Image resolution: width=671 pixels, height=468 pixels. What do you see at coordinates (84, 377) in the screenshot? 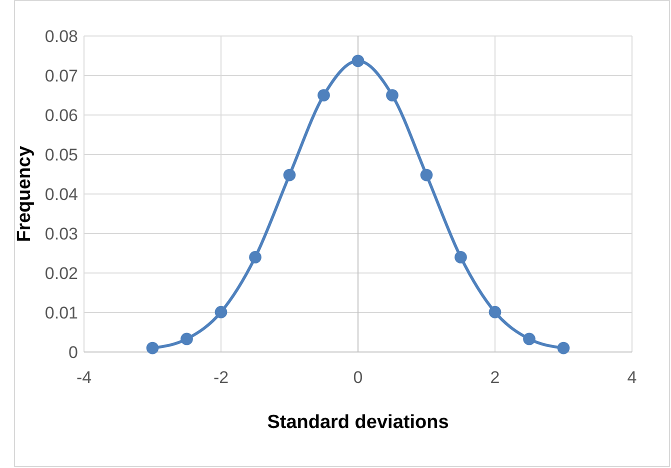
I see `x-tick-label: -4` at bounding box center [84, 377].